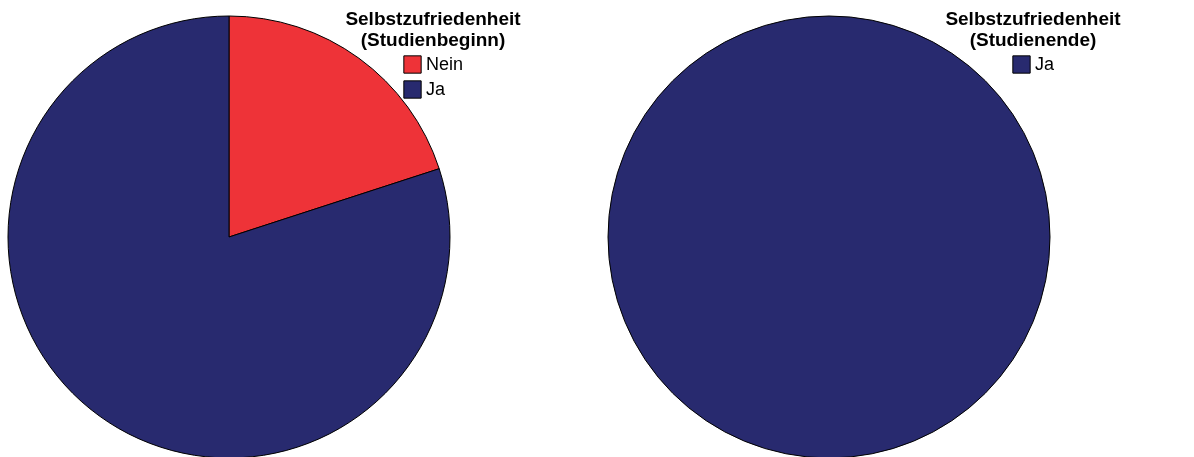 This screenshot has height=457, width=1194. Describe the element at coordinates (1033, 29) in the screenshot. I see `legend-title: Selbstzufriedenheit (Studienende)` at that location.